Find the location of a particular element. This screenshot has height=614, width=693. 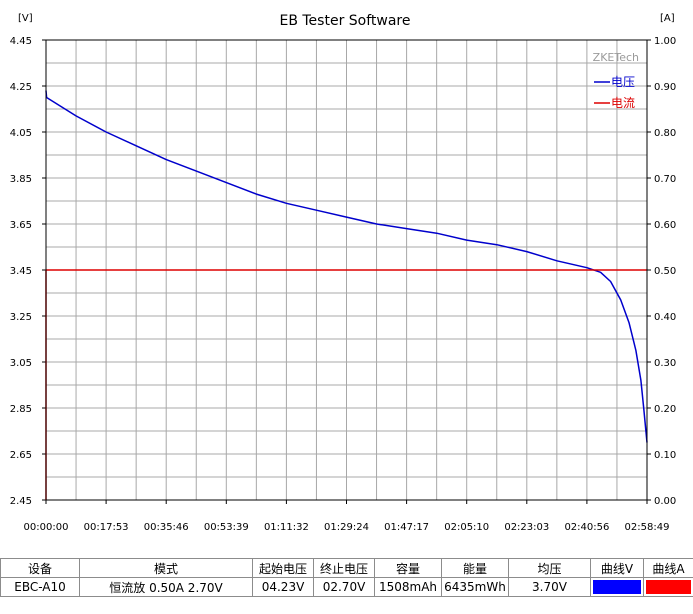

y-right-tick-label: 0.90 is located at coordinates (665, 87).